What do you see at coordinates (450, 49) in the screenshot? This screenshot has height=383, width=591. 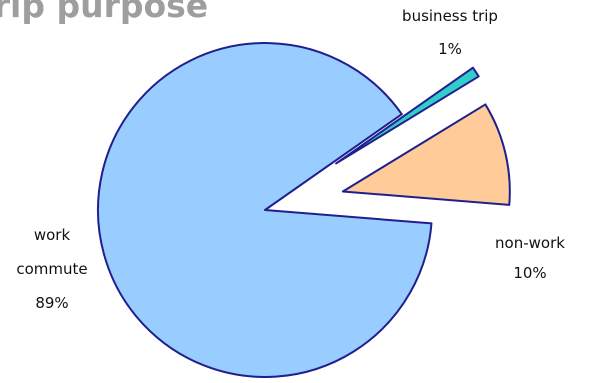 I see `slice-value-label: 1%` at bounding box center [450, 49].